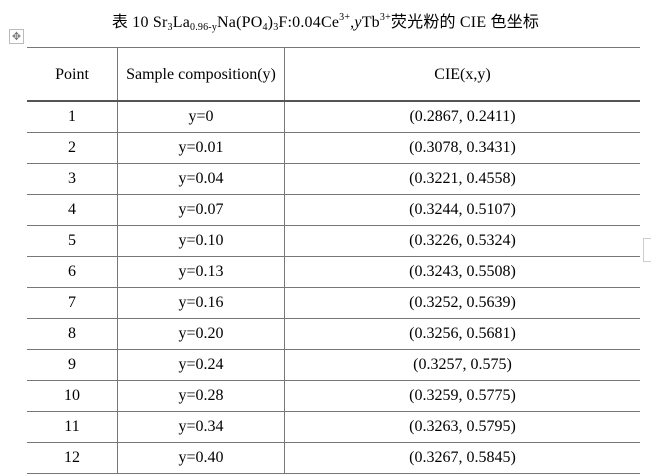 Image resolution: width=651 pixels, height=474 pixels. What do you see at coordinates (201, 303) in the screenshot?
I see `table-cell: y=0.16` at bounding box center [201, 303].